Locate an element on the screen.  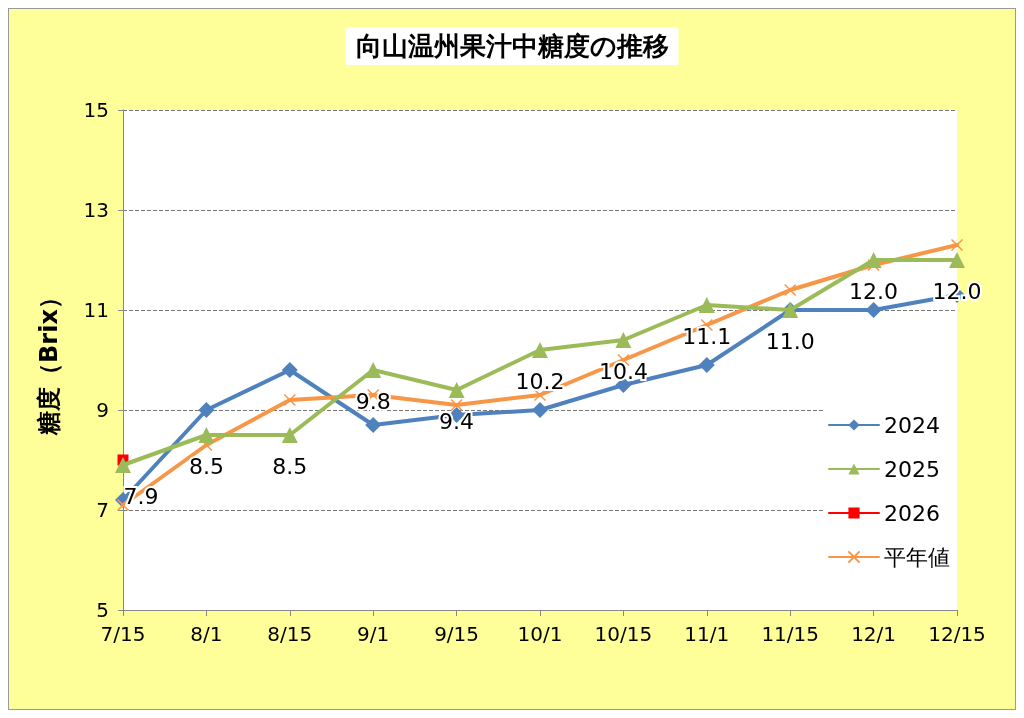
x-tick-label: 11/15 is located at coordinates (790, 634).